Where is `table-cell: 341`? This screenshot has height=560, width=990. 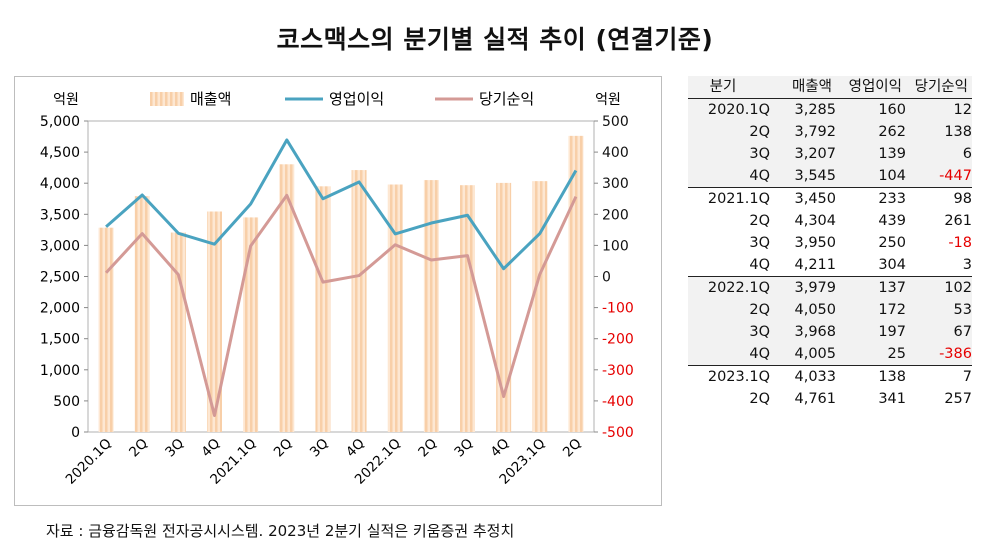 table-cell: 341 is located at coordinates (892, 399).